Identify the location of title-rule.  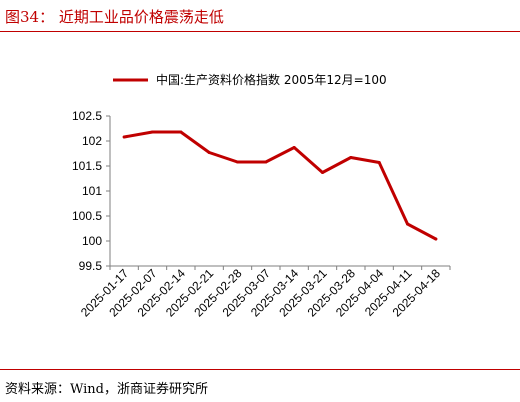
(260, 31).